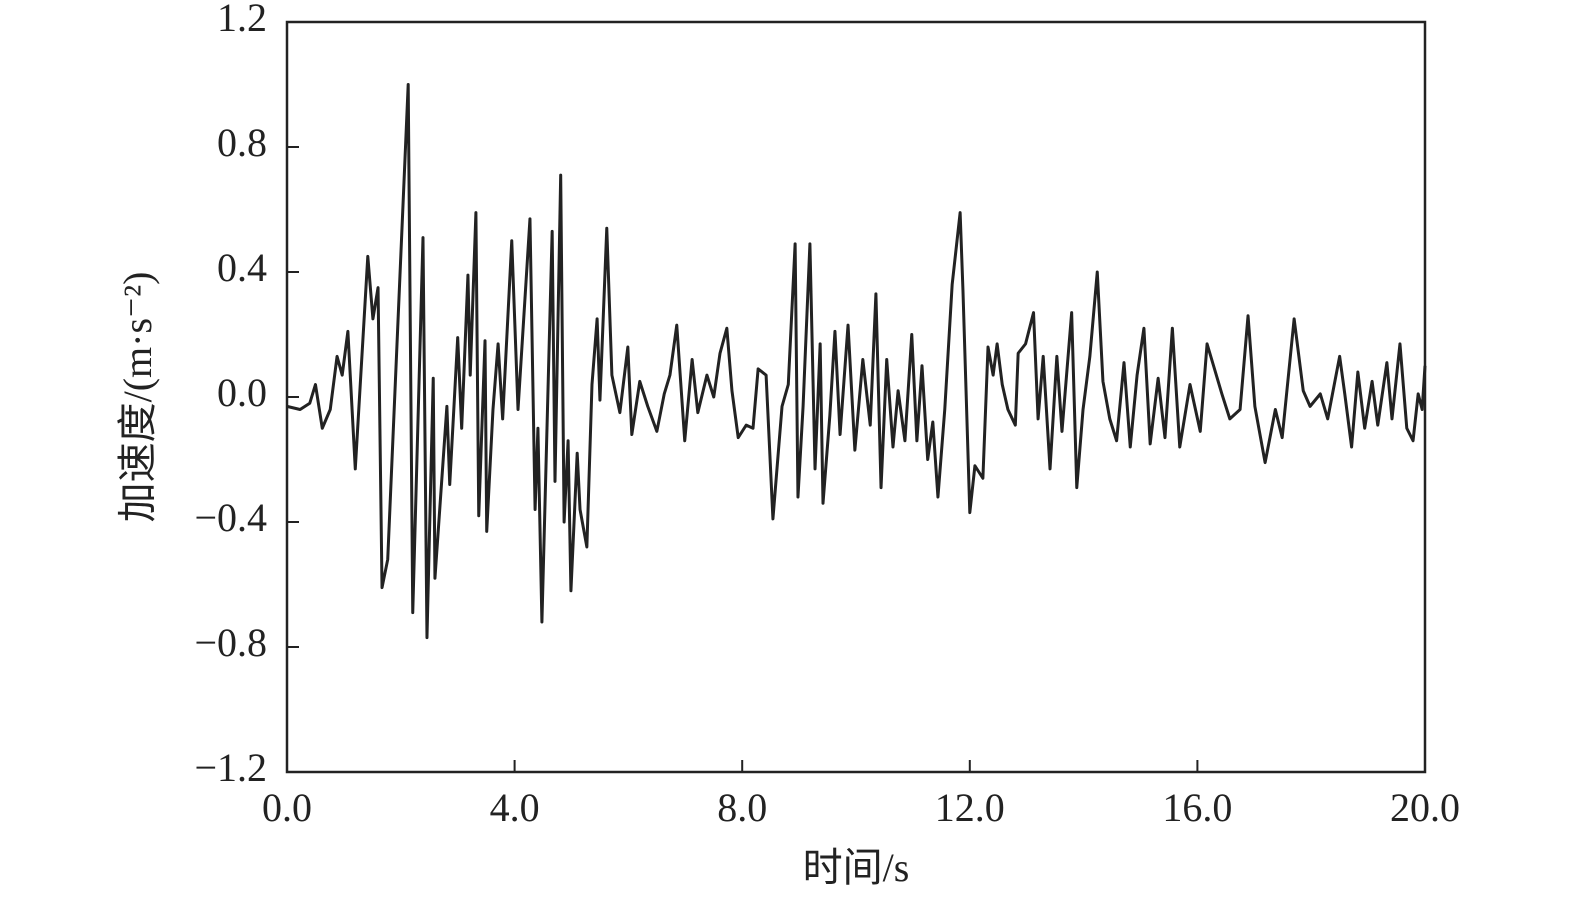  What do you see at coordinates (1197, 807) in the screenshot?
I see `x-tick-label: 16.0` at bounding box center [1197, 807].